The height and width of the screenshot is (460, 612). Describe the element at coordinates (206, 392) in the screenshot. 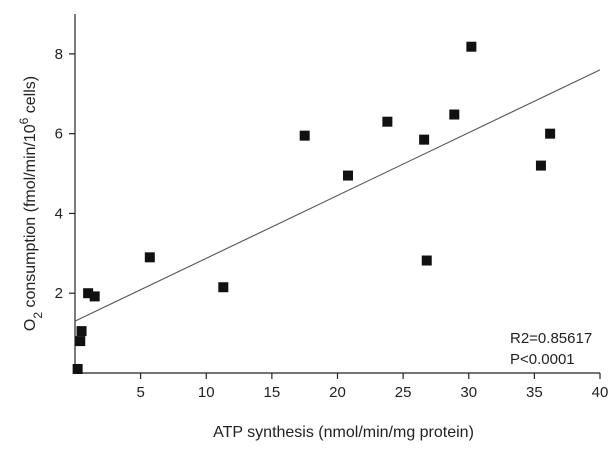

I see `x-tick-label: 10` at that location.